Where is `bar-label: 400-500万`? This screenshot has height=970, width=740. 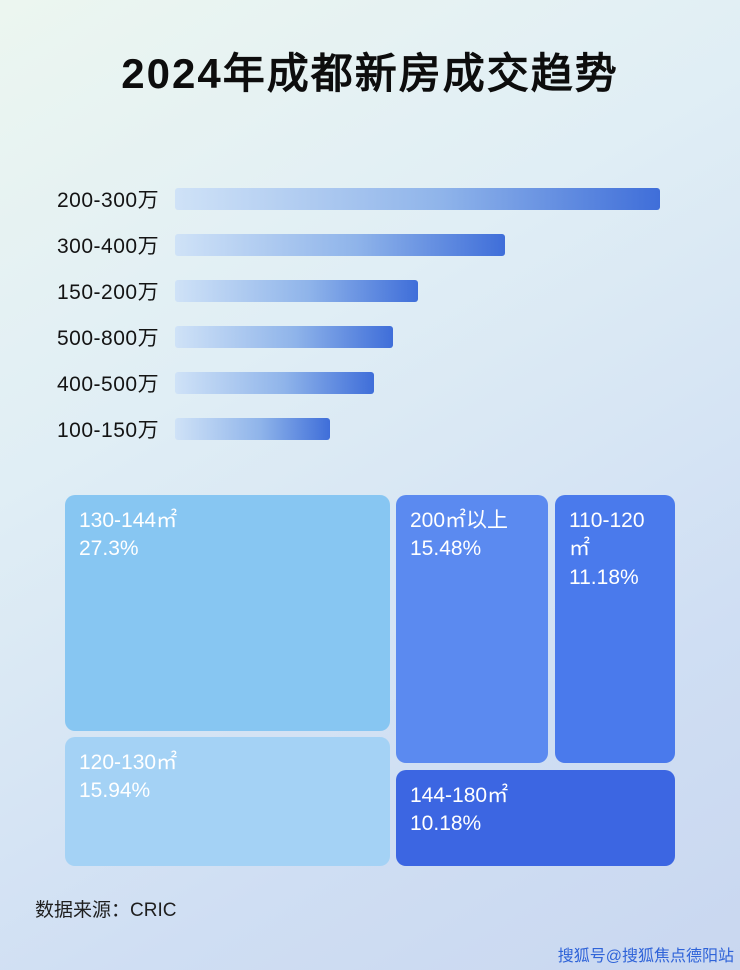 bar-label: 400-500万 is located at coordinates (108, 384).